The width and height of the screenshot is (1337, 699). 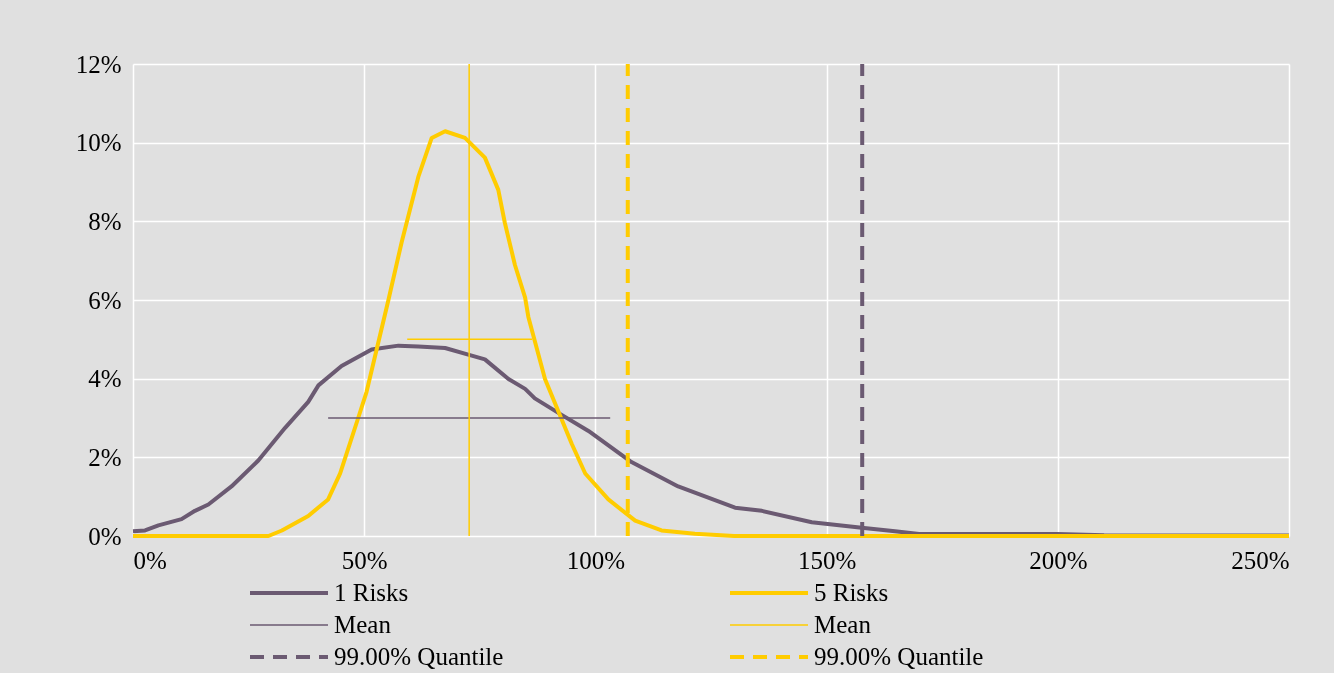 What do you see at coordinates (105, 536) in the screenshot?
I see `y-tick-label: 0%` at bounding box center [105, 536].